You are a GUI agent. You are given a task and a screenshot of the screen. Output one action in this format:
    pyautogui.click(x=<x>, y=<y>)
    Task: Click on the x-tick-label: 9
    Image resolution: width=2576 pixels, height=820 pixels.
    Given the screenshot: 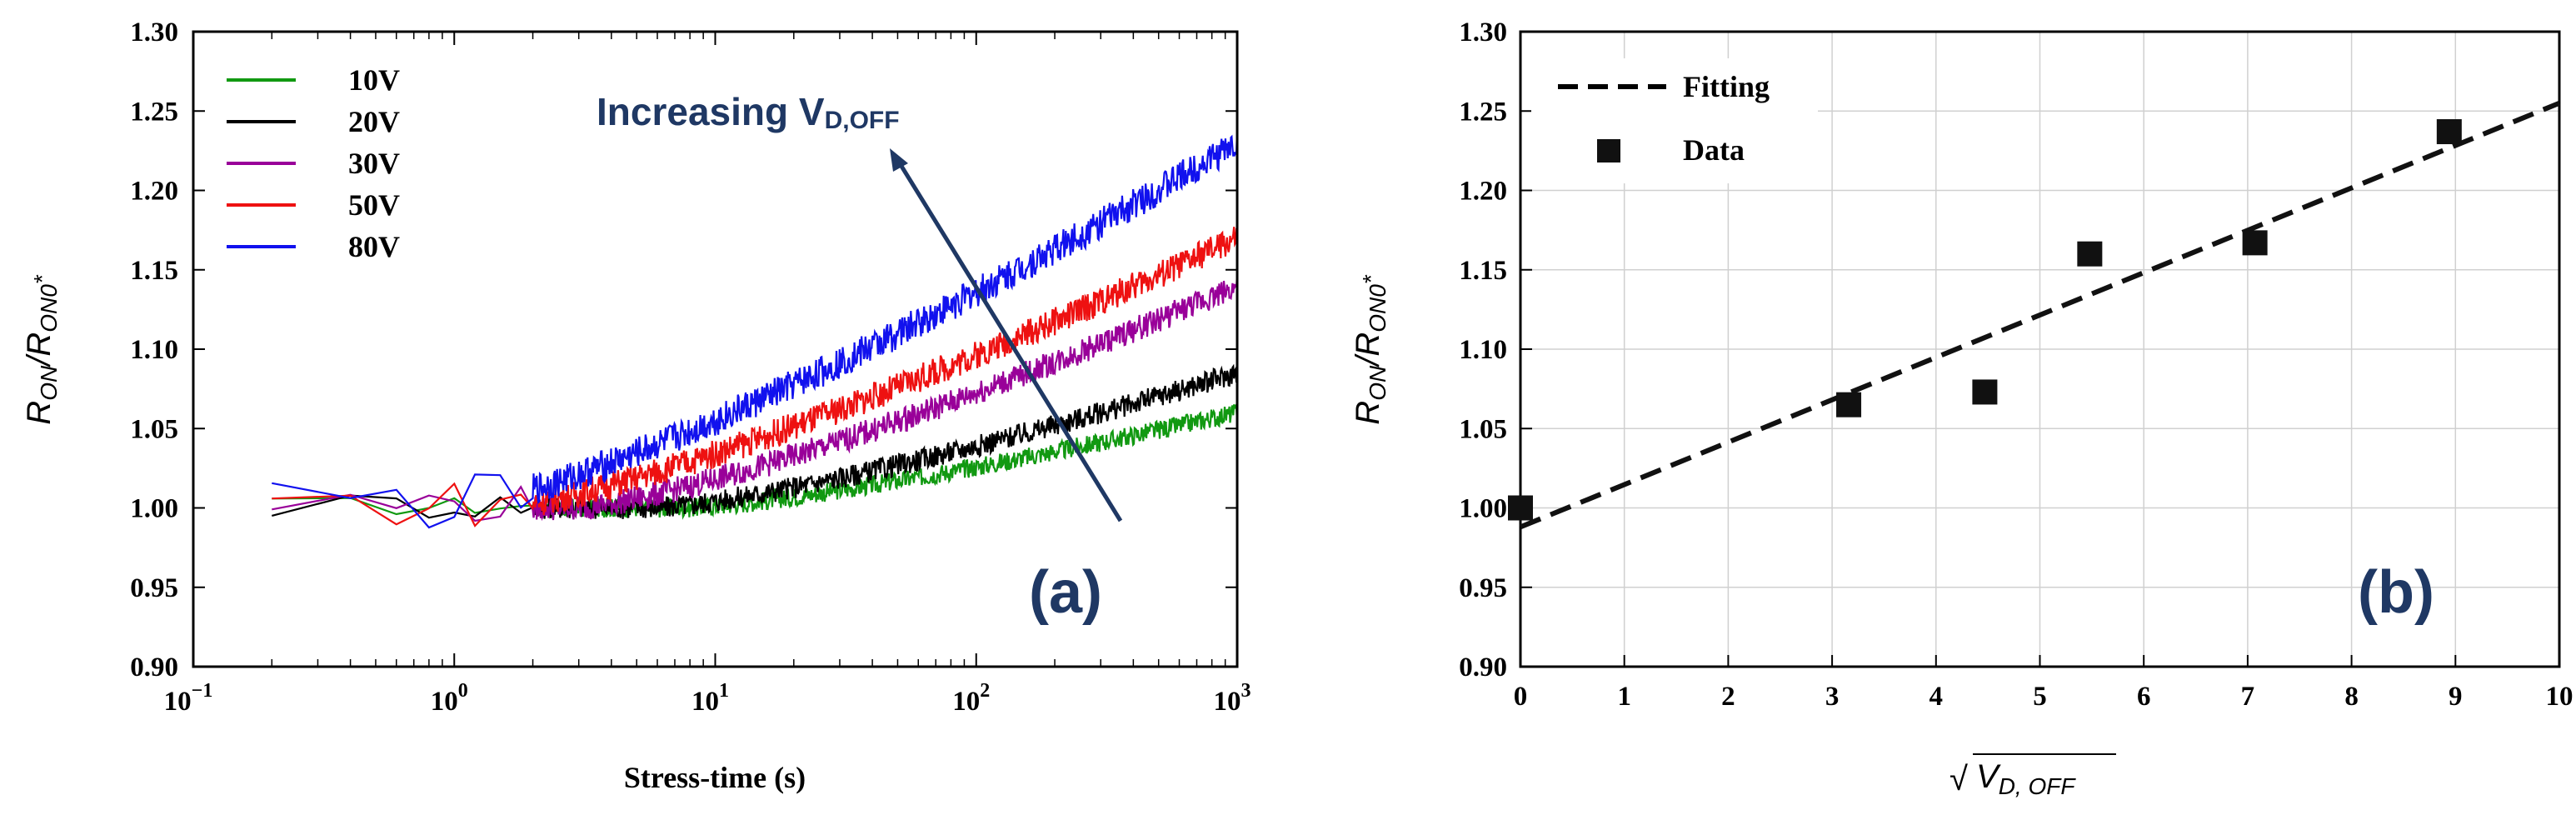 What is the action you would take?
    pyautogui.click(x=2456, y=697)
    